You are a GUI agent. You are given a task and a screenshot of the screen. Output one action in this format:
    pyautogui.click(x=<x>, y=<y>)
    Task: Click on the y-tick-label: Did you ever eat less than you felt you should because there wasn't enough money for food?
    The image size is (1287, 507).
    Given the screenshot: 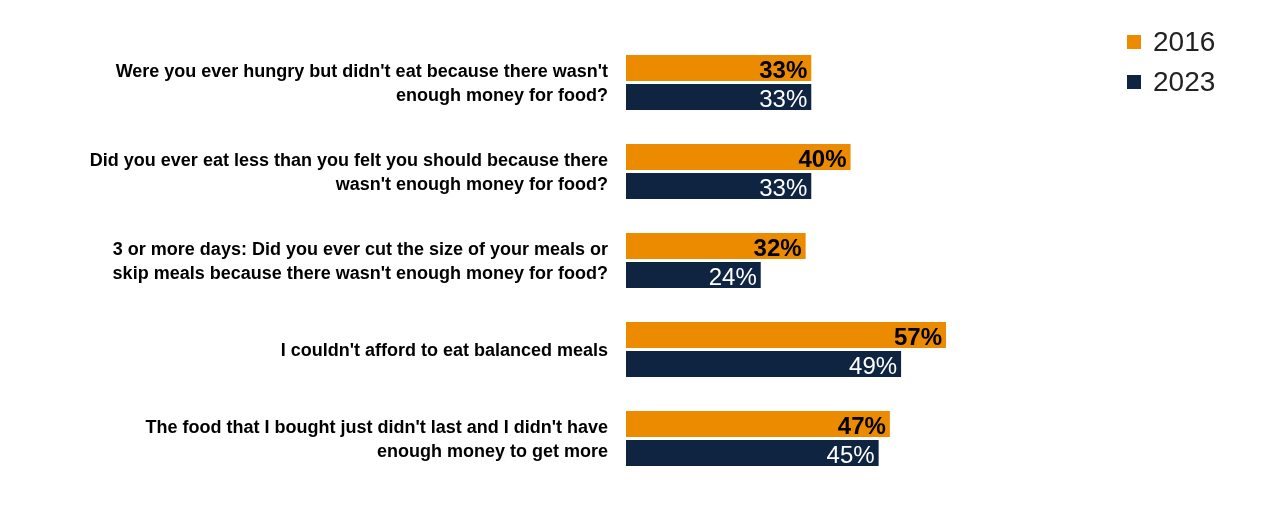 What is the action you would take?
    pyautogui.click(x=348, y=171)
    